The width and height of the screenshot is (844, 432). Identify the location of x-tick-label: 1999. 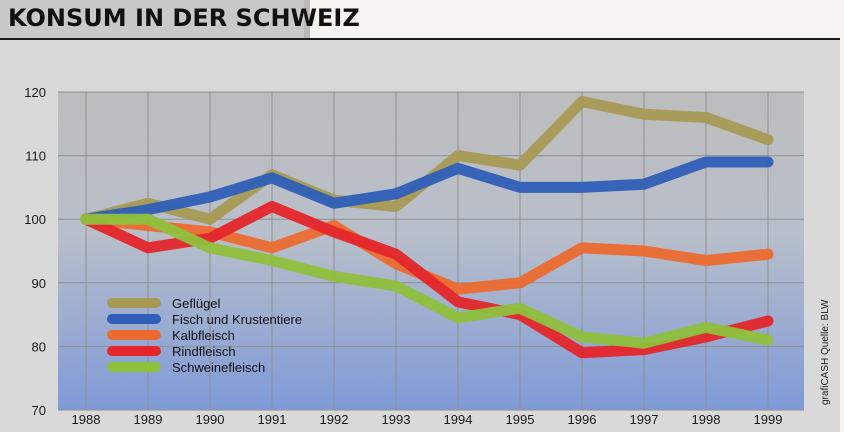
(768, 419).